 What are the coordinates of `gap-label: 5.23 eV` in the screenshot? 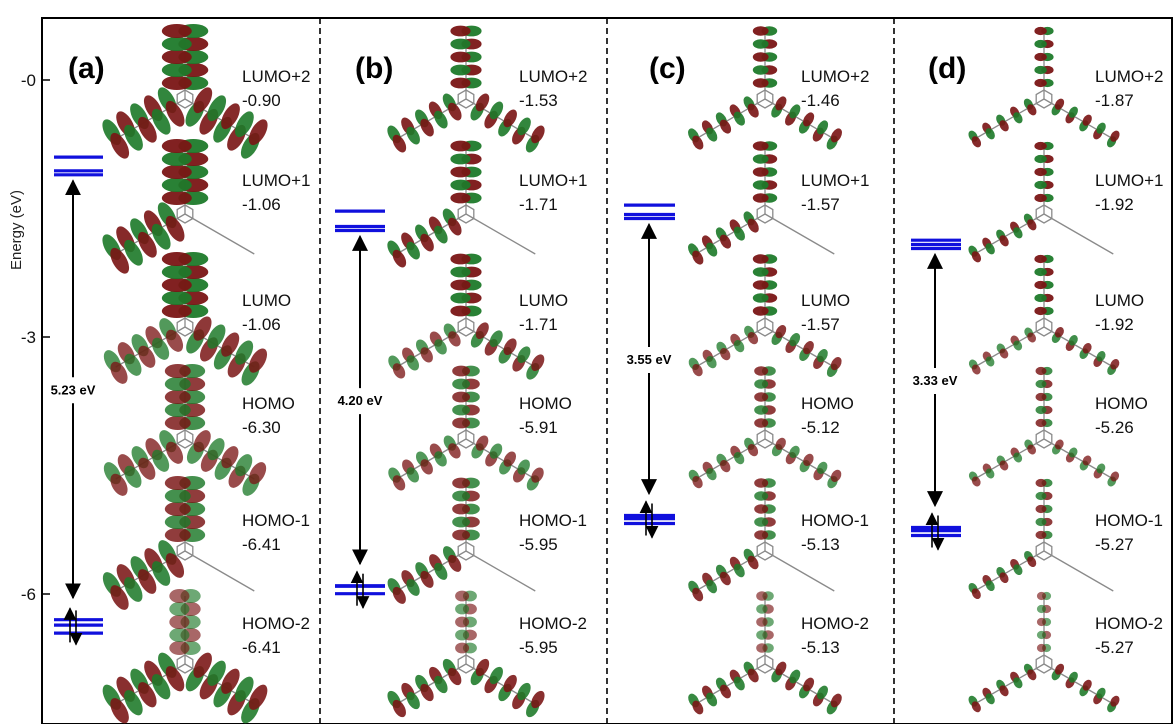 It's located at (73, 389).